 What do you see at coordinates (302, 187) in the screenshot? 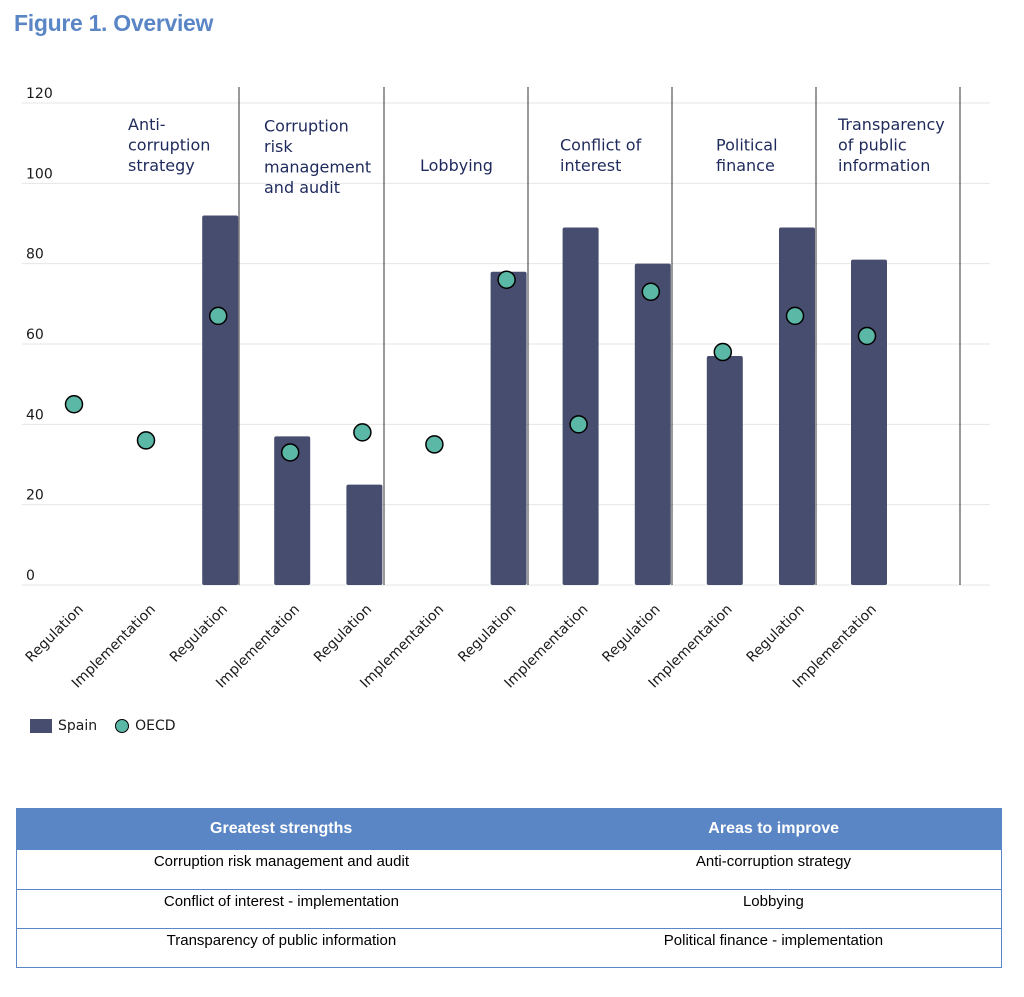
I see `group-label-line: and audit` at bounding box center [302, 187].